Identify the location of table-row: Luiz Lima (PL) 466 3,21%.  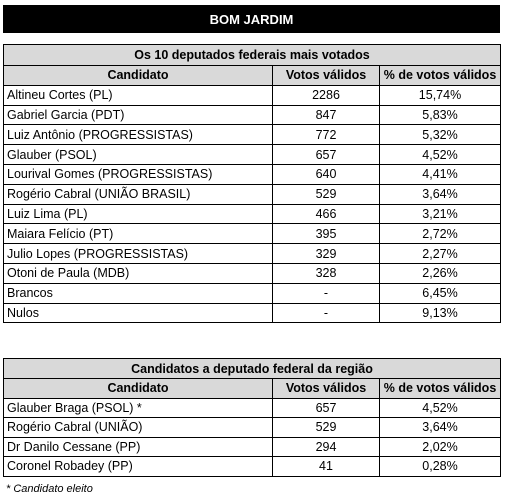
(252, 214).